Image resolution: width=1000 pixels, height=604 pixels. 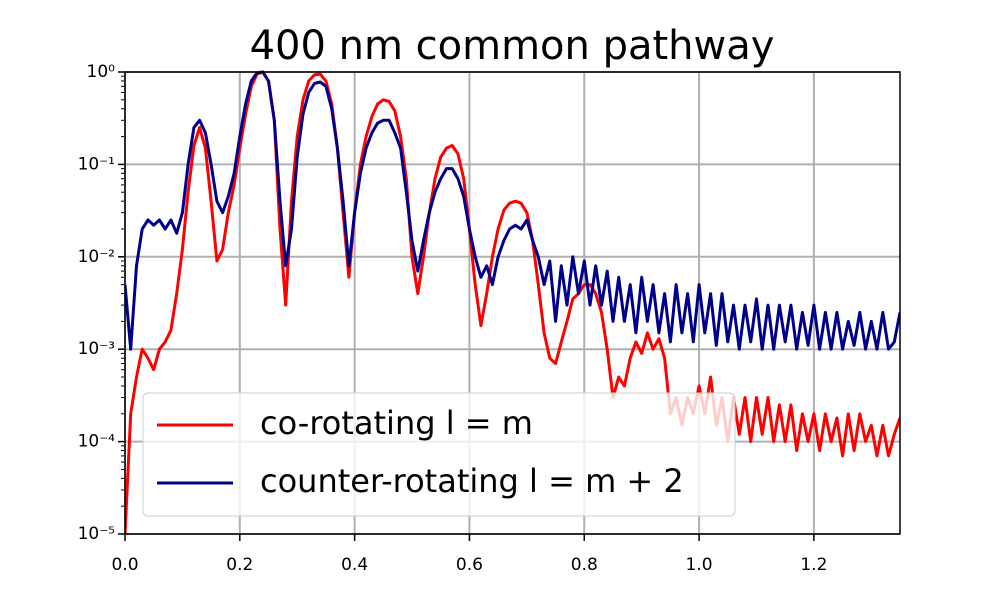 I want to click on x-tick-label: 1.2, so click(x=813, y=565).